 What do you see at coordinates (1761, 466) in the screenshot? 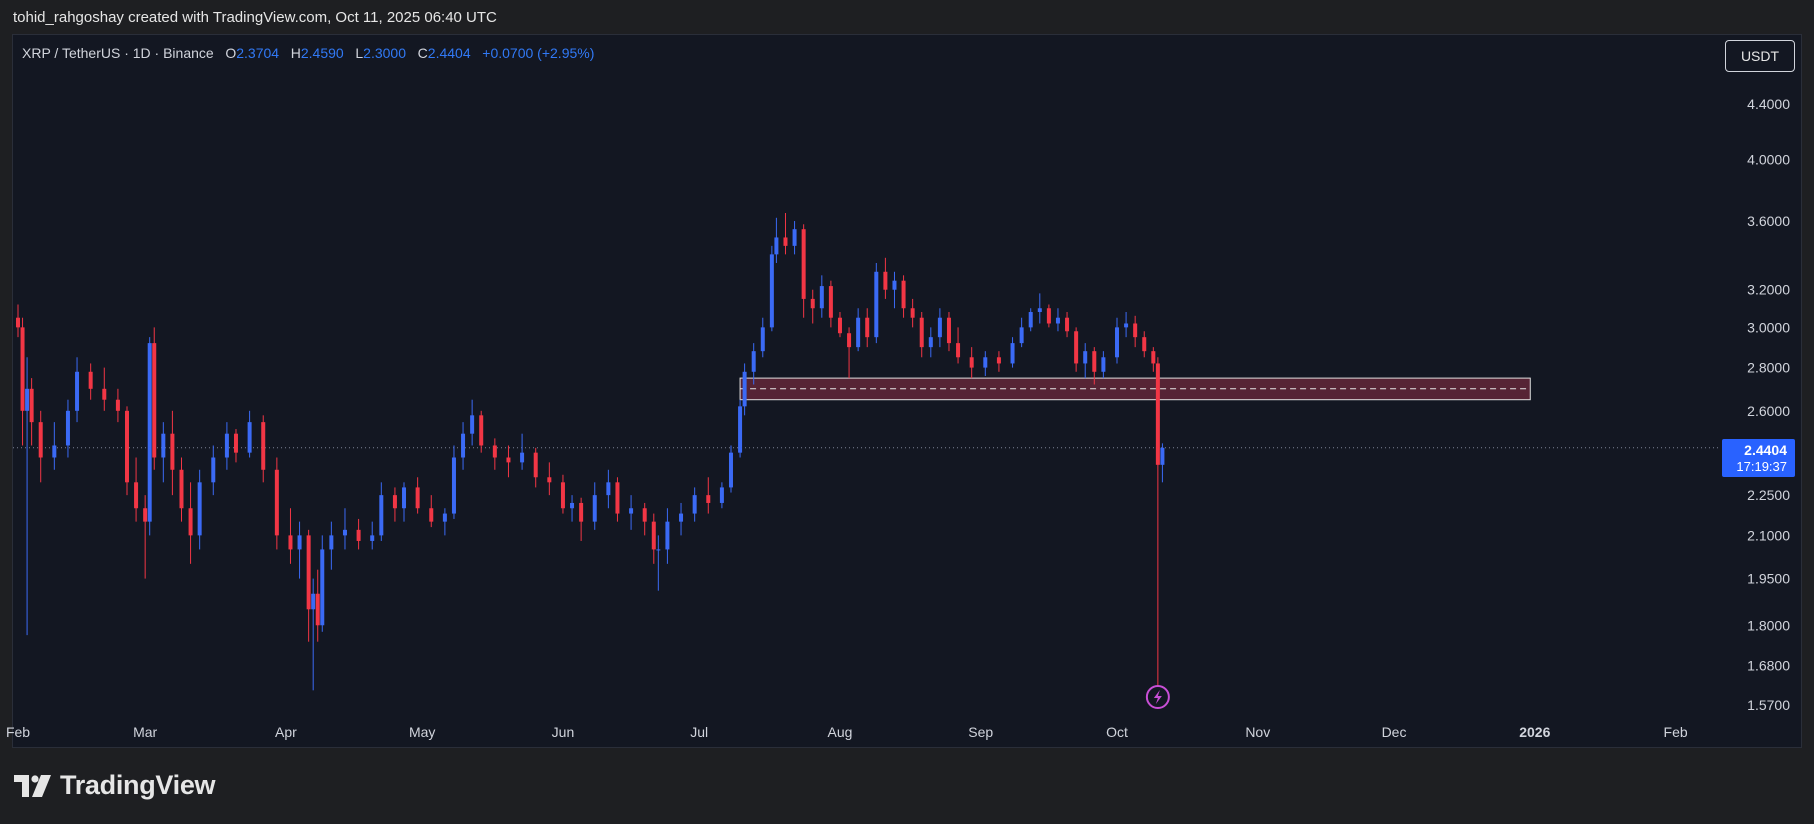
I see `bar-countdown: 17:19:37` at bounding box center [1761, 466].